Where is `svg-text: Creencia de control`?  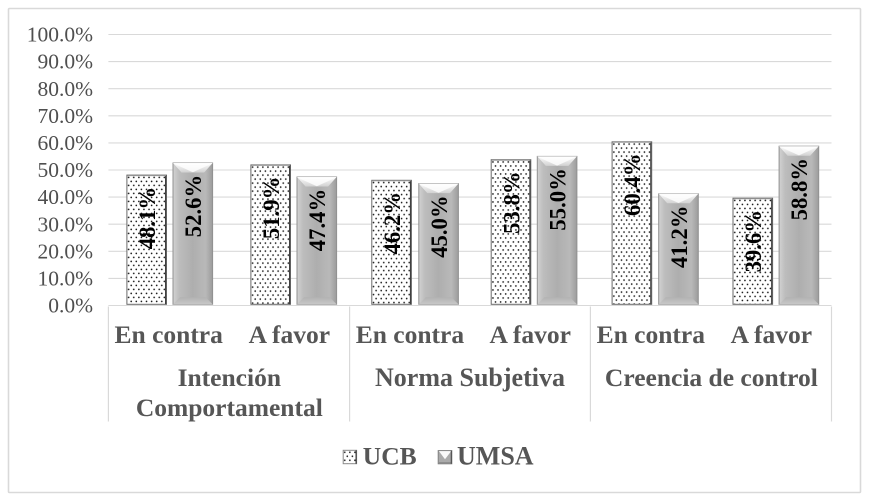
svg-text: Creencia de control is located at coordinates (711, 377).